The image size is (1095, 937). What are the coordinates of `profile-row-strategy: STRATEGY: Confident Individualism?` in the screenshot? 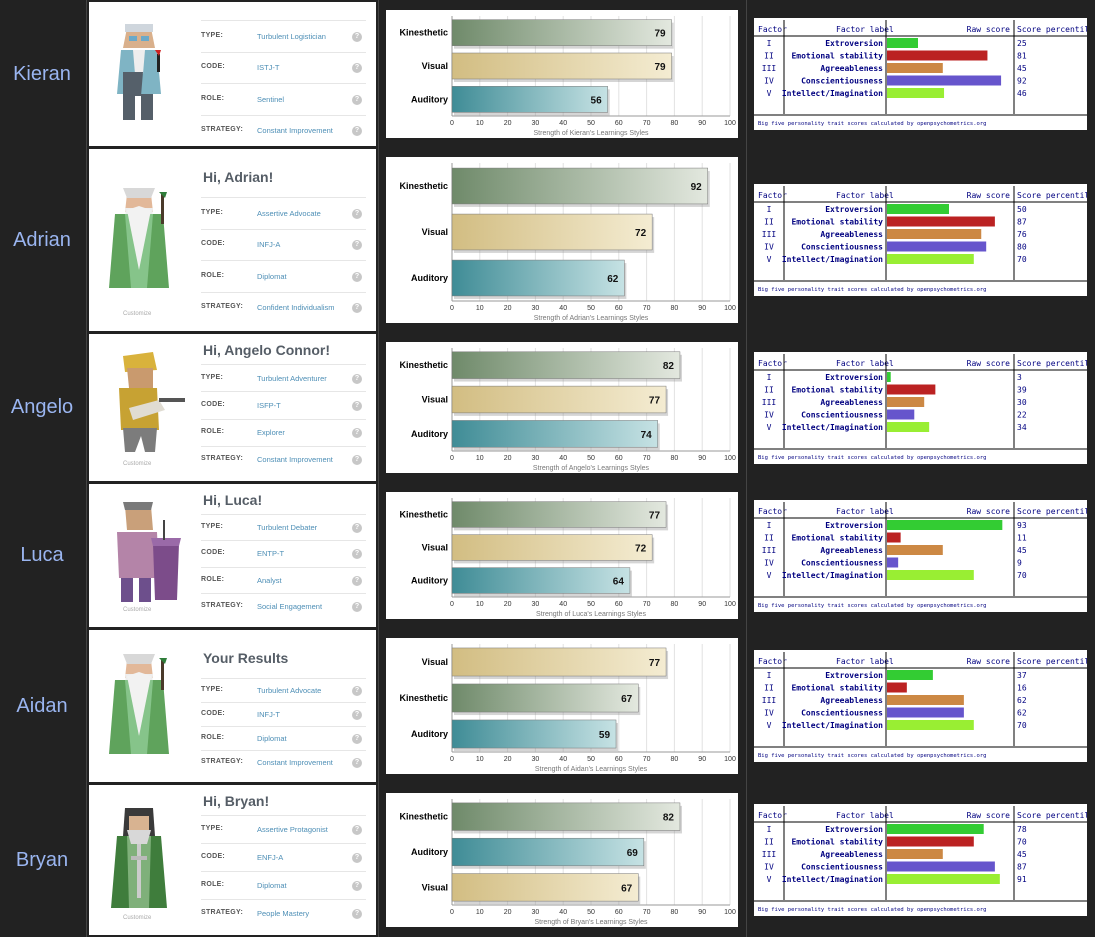 It's located at (283, 308).